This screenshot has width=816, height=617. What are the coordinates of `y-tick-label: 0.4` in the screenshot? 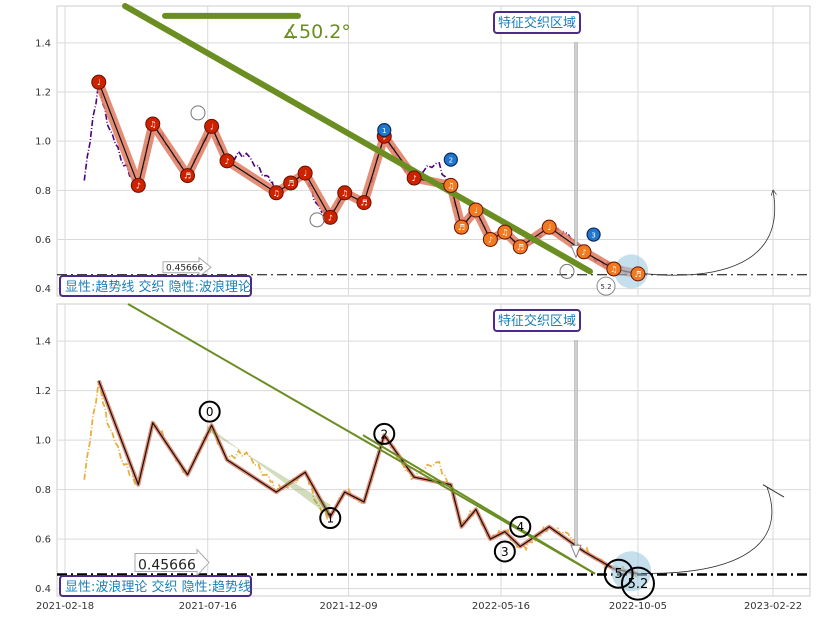 It's located at (43, 589).